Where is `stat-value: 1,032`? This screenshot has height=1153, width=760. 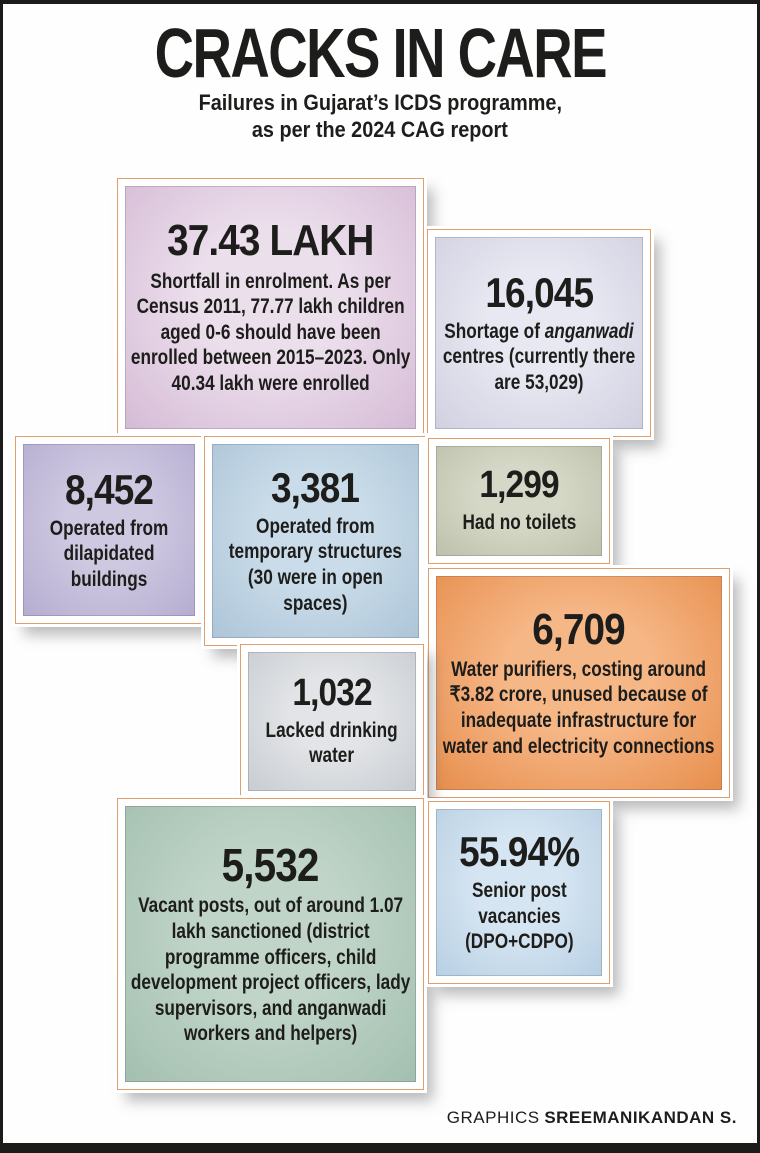
stat-value: 1,032 is located at coordinates (332, 692).